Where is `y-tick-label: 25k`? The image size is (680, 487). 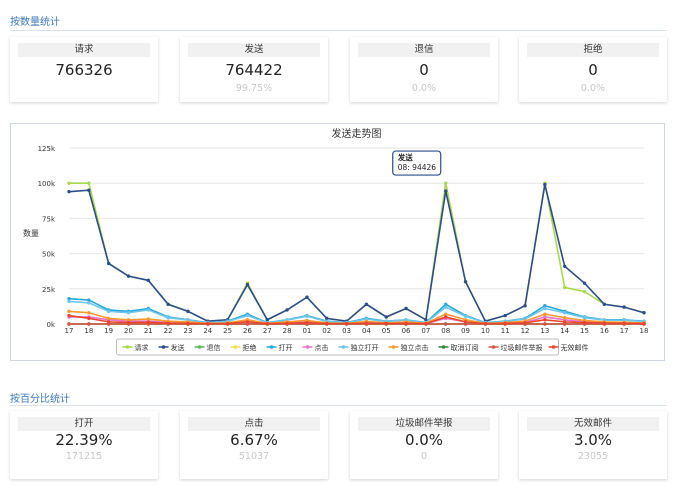 y-tick-label: 25k is located at coordinates (49, 290).